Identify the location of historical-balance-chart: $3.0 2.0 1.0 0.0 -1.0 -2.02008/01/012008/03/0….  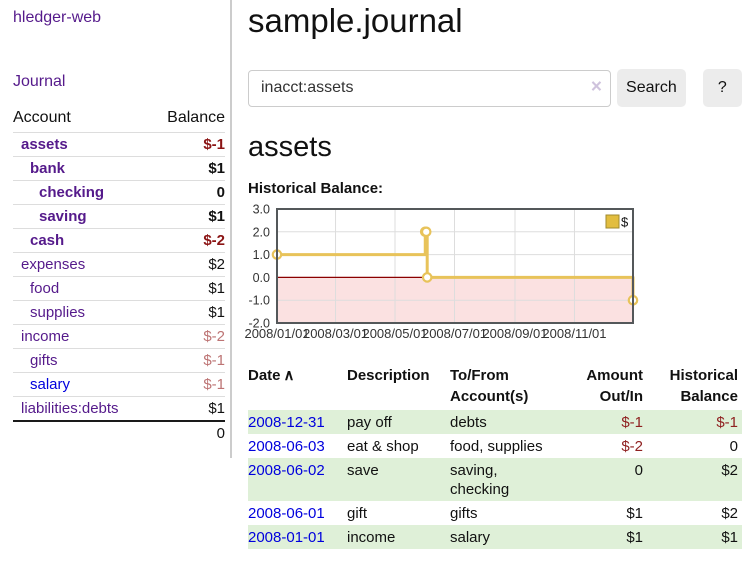
(441, 272).